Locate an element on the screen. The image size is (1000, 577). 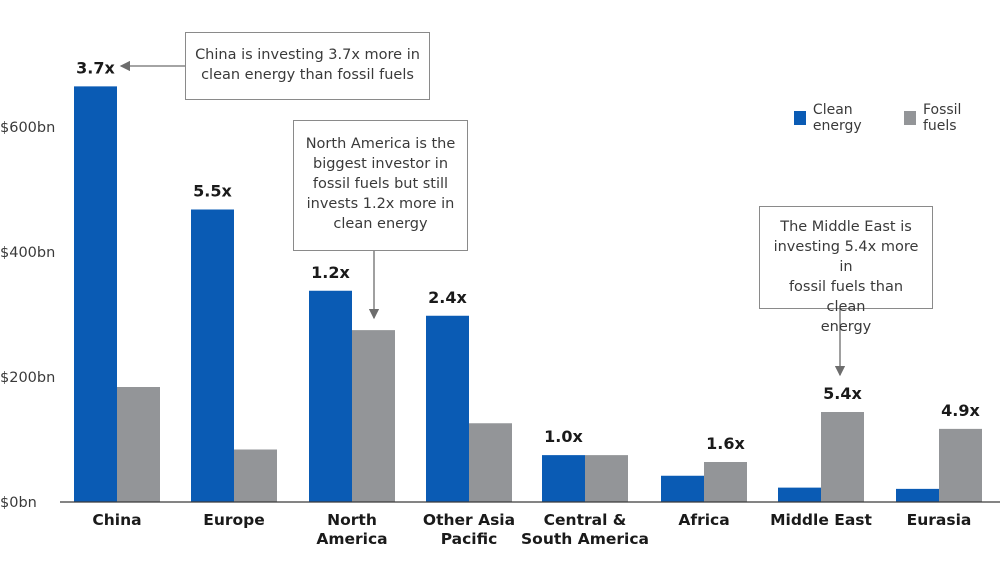
y-tick-label: $600bn is located at coordinates (27, 128).